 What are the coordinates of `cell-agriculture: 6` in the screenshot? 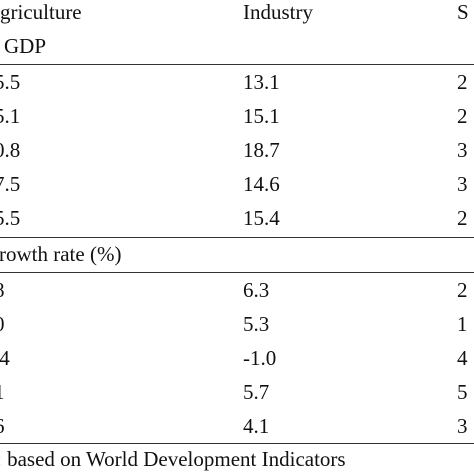 It's located at (2, 426).